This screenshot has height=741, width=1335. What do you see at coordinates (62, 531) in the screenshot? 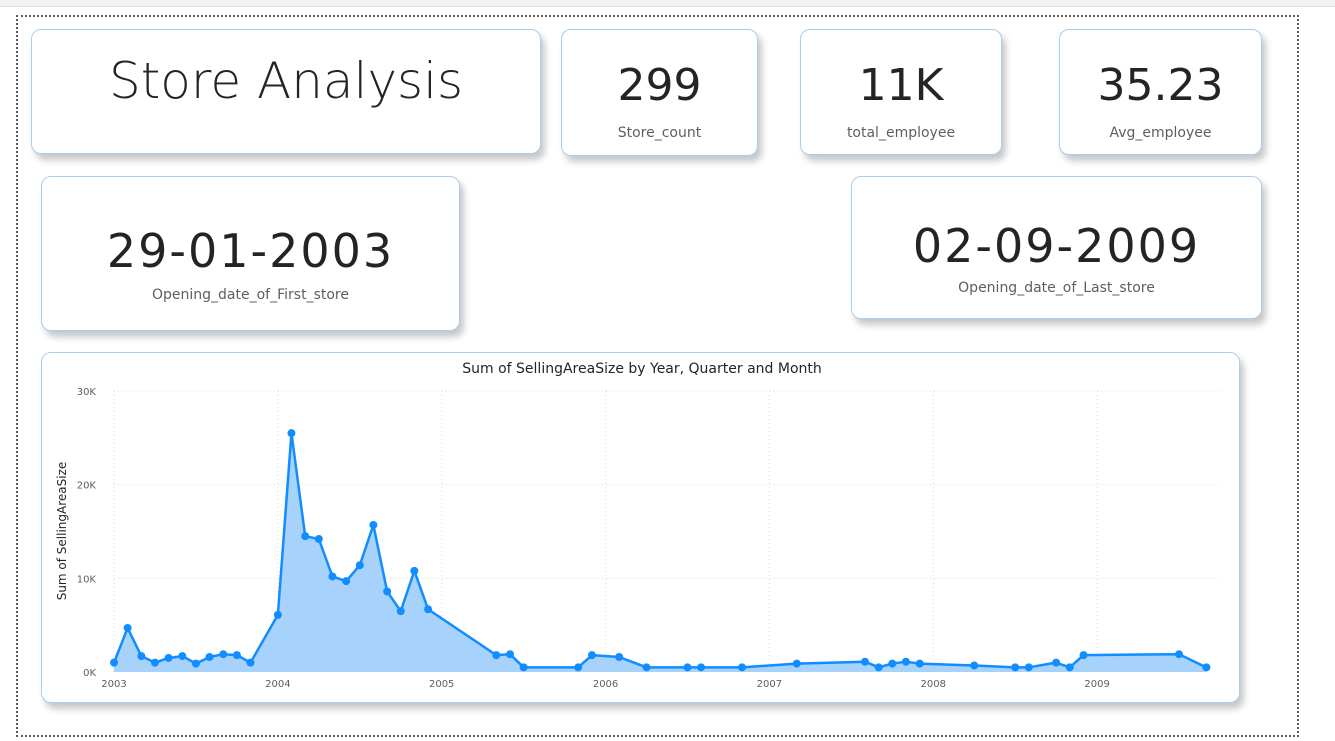
I see `y-axis-label: Sum of SellingAreaSize` at bounding box center [62, 531].